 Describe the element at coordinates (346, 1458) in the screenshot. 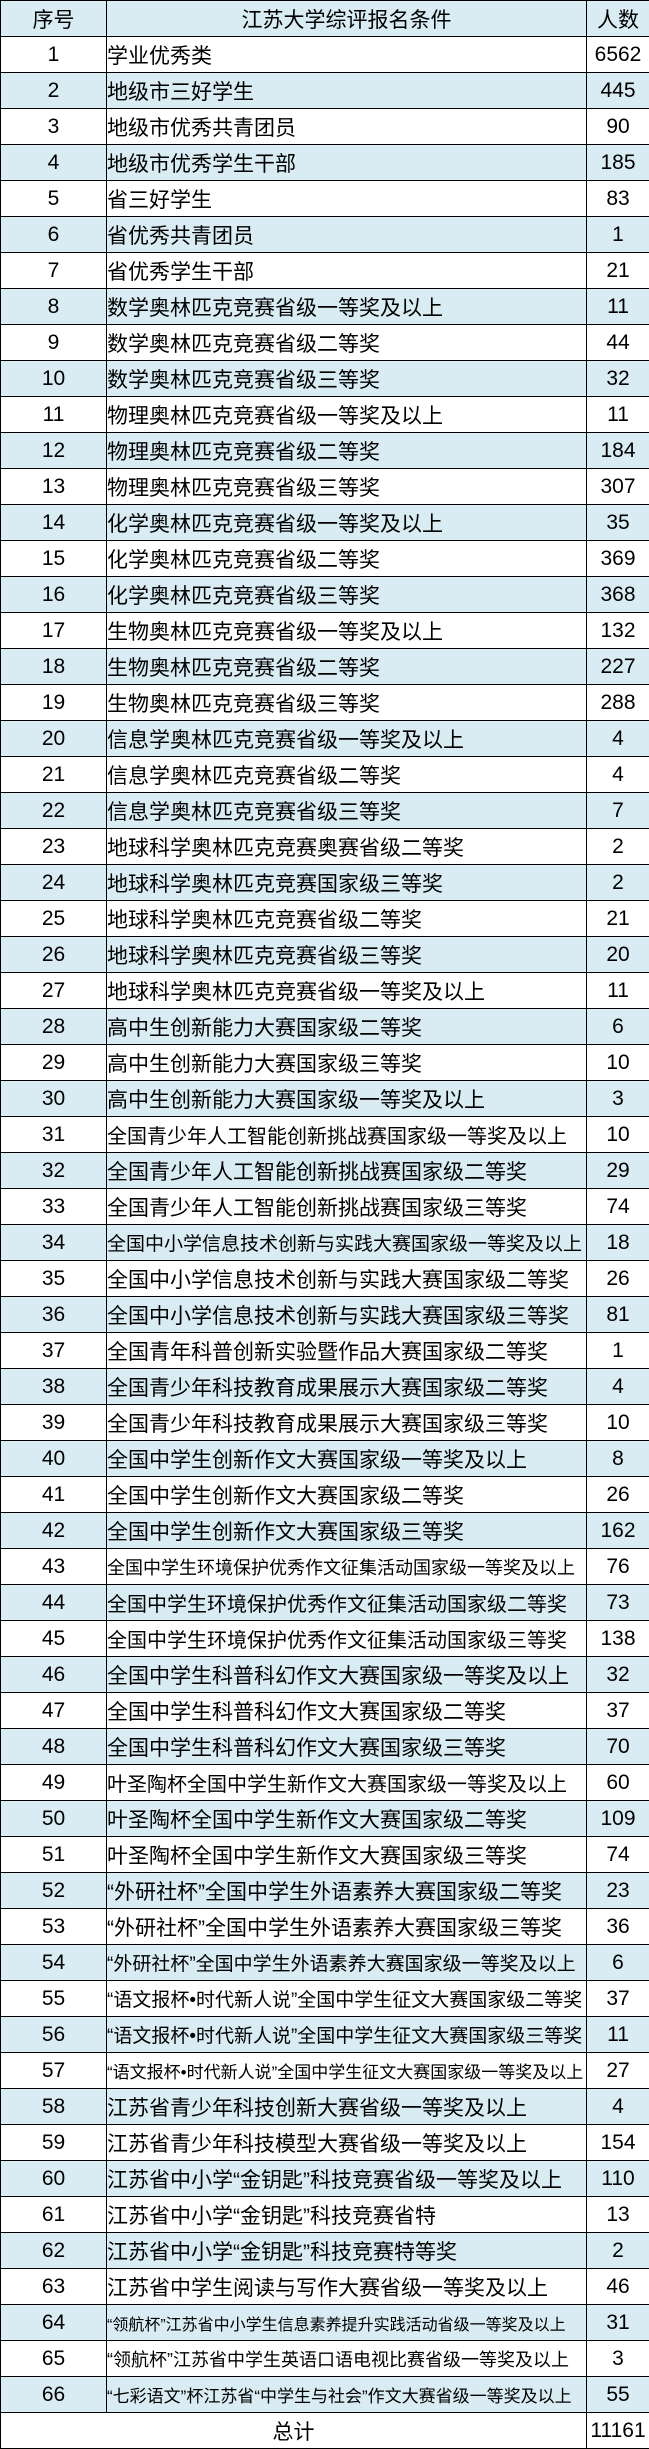

I see `condition-cell: 全国中学生创新作文大赛国家级一等奖及以上` at that location.